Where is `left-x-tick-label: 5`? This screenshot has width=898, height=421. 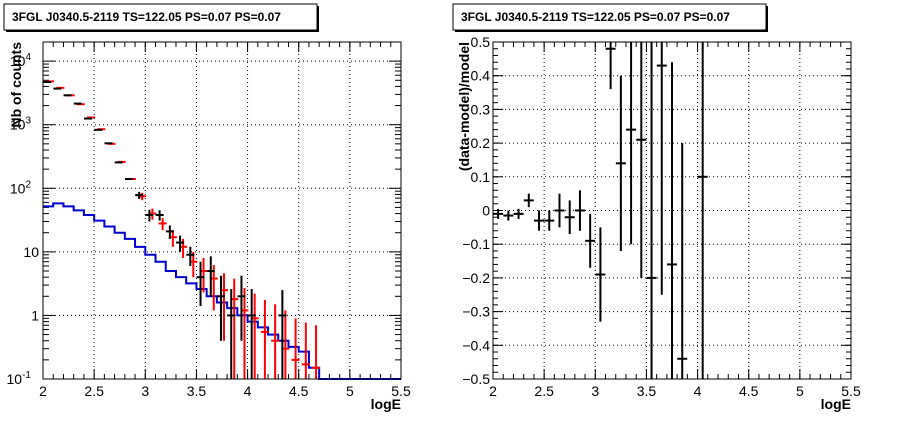
left-x-tick-label: 5 is located at coordinates (350, 391).